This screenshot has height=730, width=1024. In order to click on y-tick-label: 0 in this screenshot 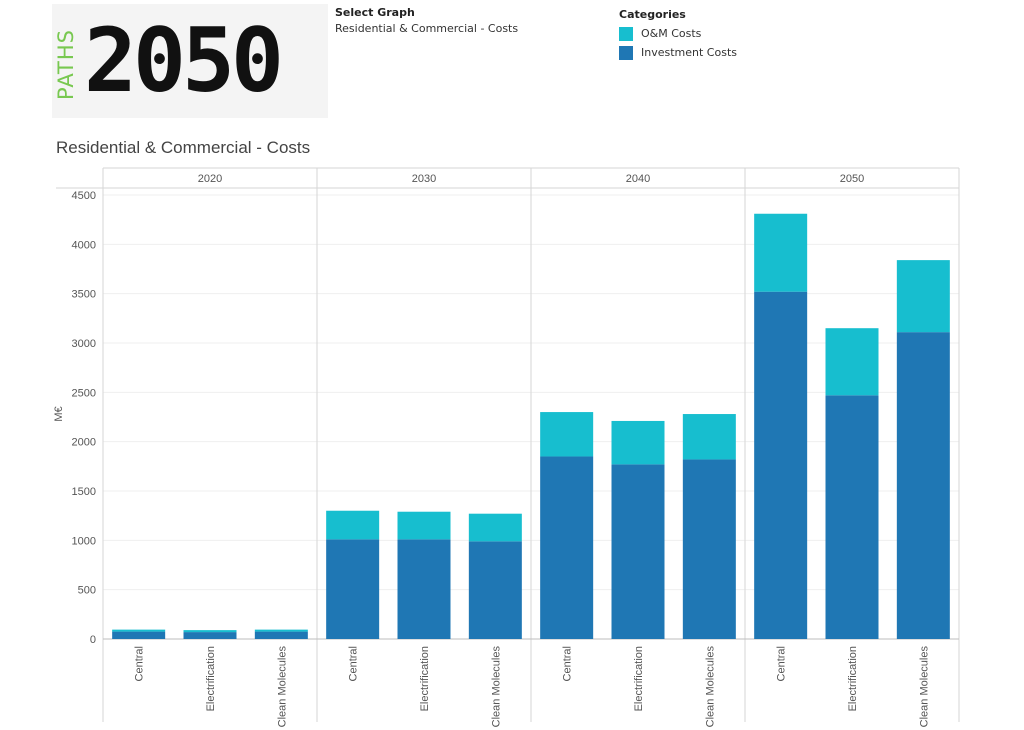, I will do `click(93, 640)`.